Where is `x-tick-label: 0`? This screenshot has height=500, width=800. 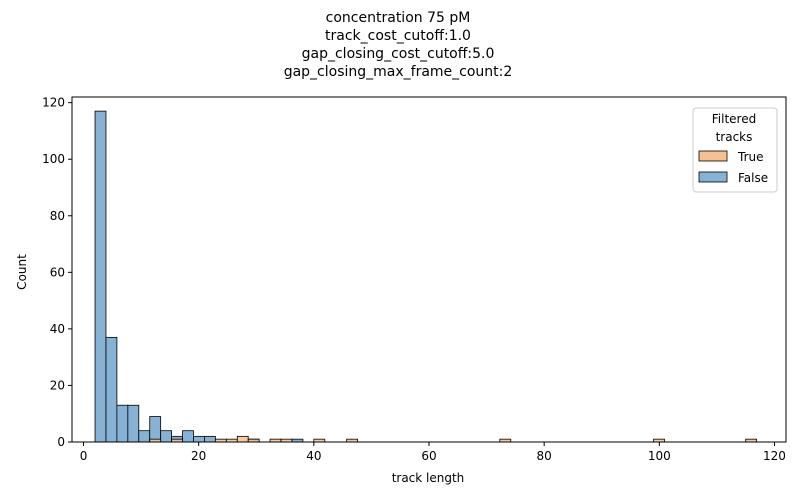 x-tick-label: 0 is located at coordinates (84, 456).